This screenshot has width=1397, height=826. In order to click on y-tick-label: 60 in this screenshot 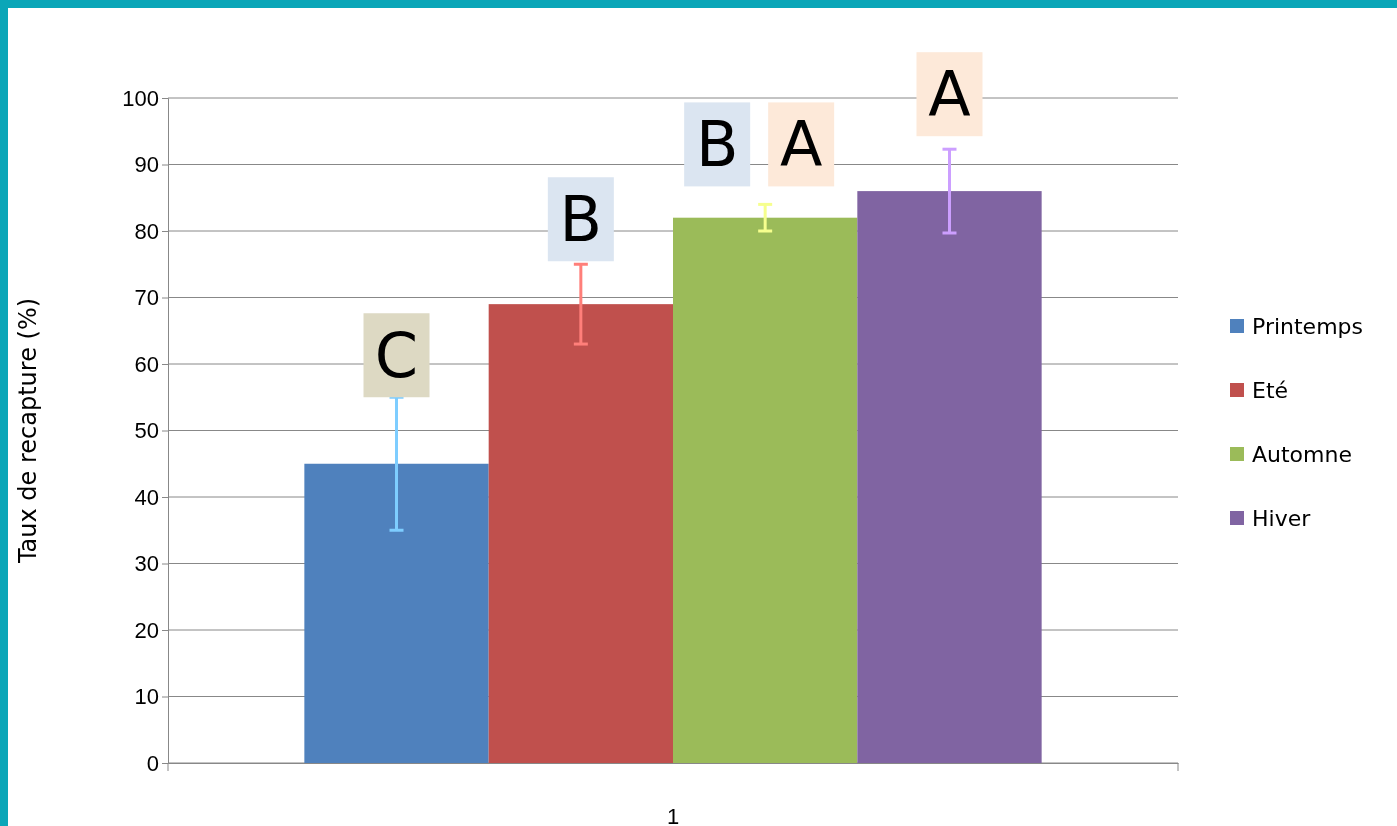, I will do `click(146, 364)`.